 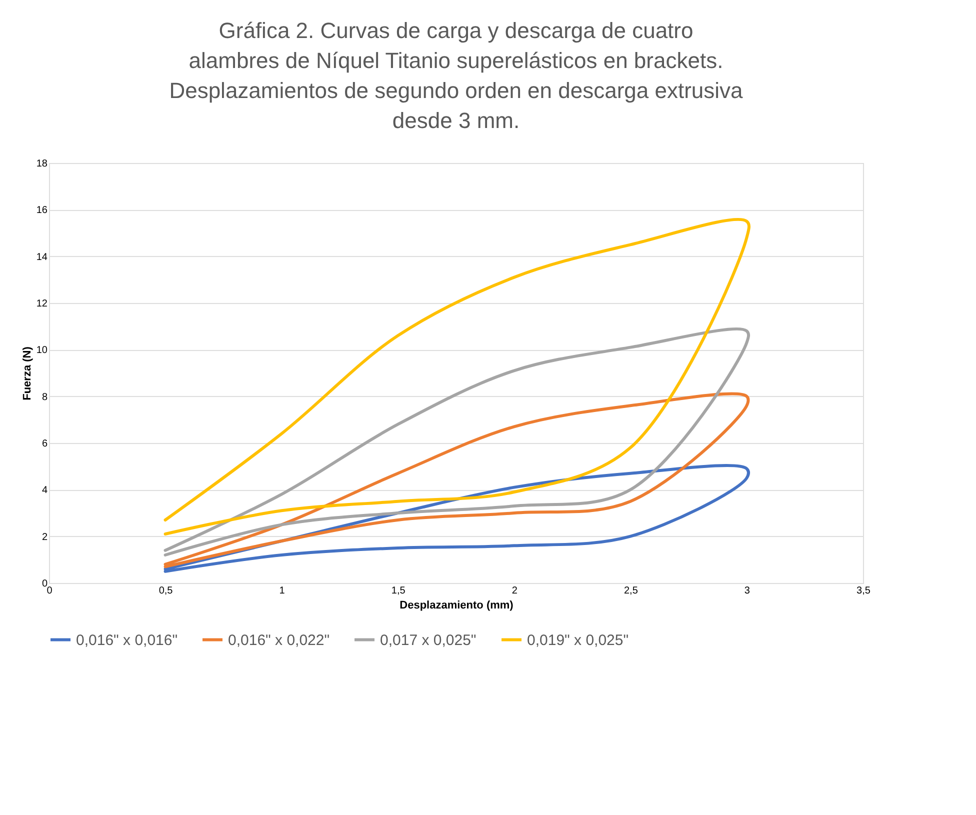 I want to click on legend-label: 0,017 x 0,025", so click(x=428, y=640).